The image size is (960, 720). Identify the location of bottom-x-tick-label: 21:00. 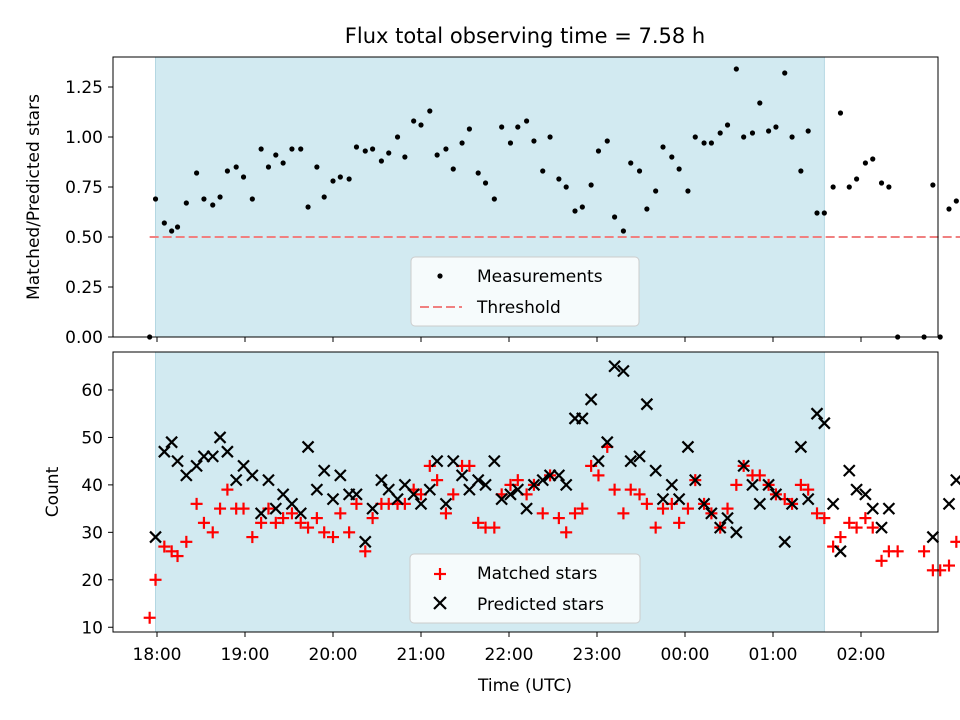
(421, 655).